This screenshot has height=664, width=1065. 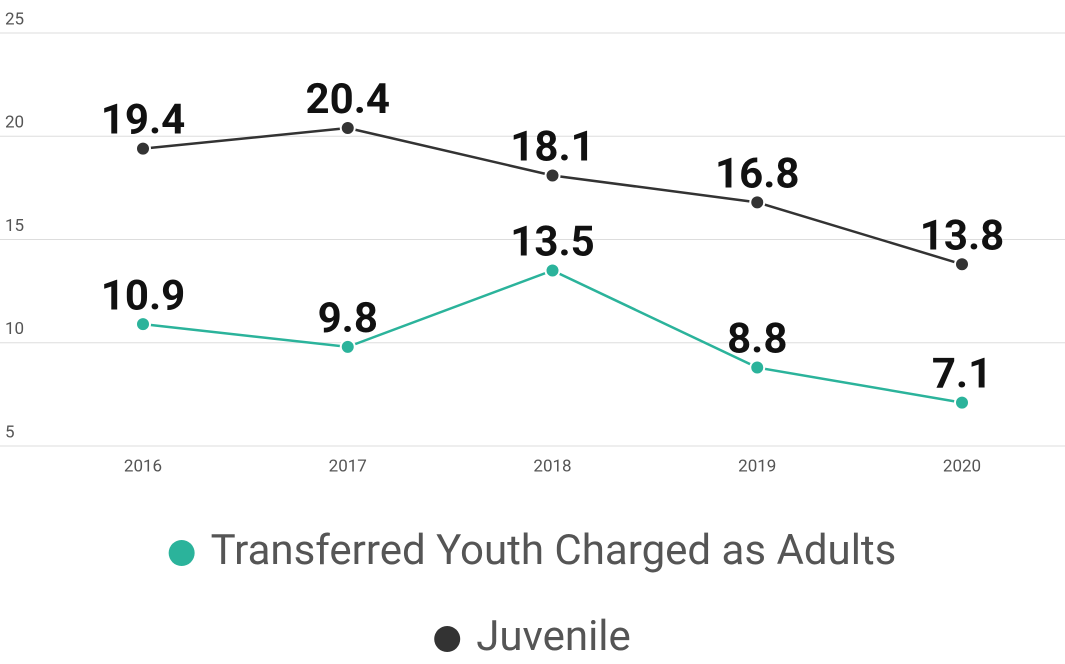 I want to click on data-label: 19.4, so click(x=143, y=120).